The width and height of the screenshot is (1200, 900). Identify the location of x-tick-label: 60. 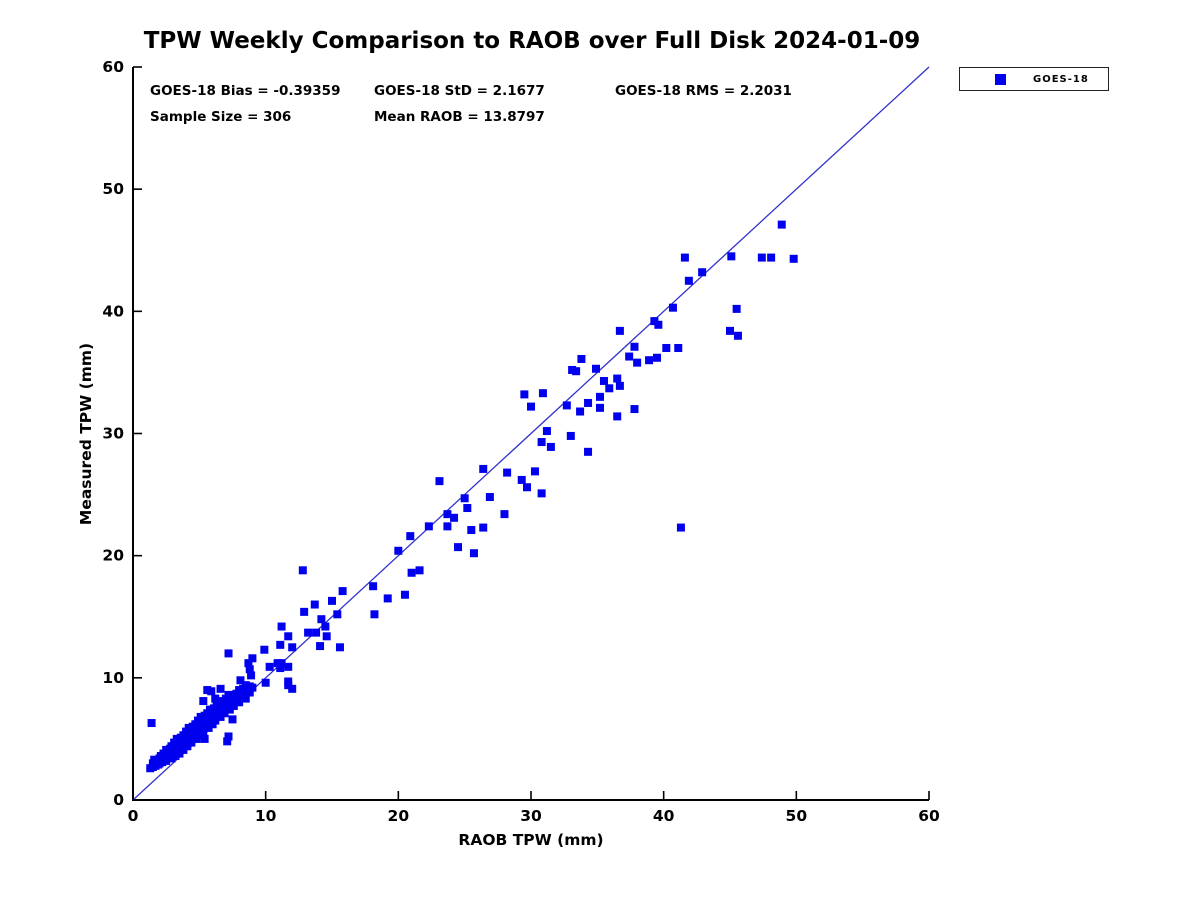
(929, 816).